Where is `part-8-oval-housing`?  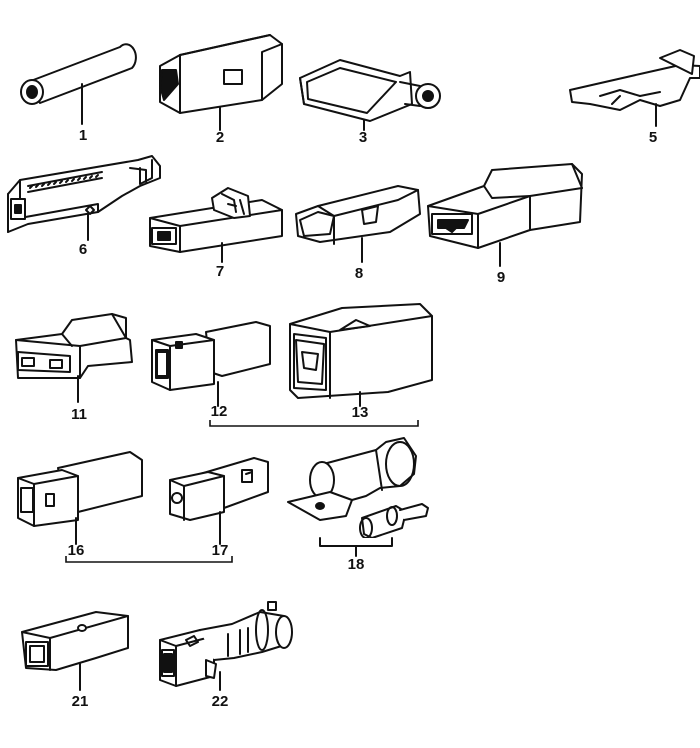 part-8-oval-housing is located at coordinates (358, 224).